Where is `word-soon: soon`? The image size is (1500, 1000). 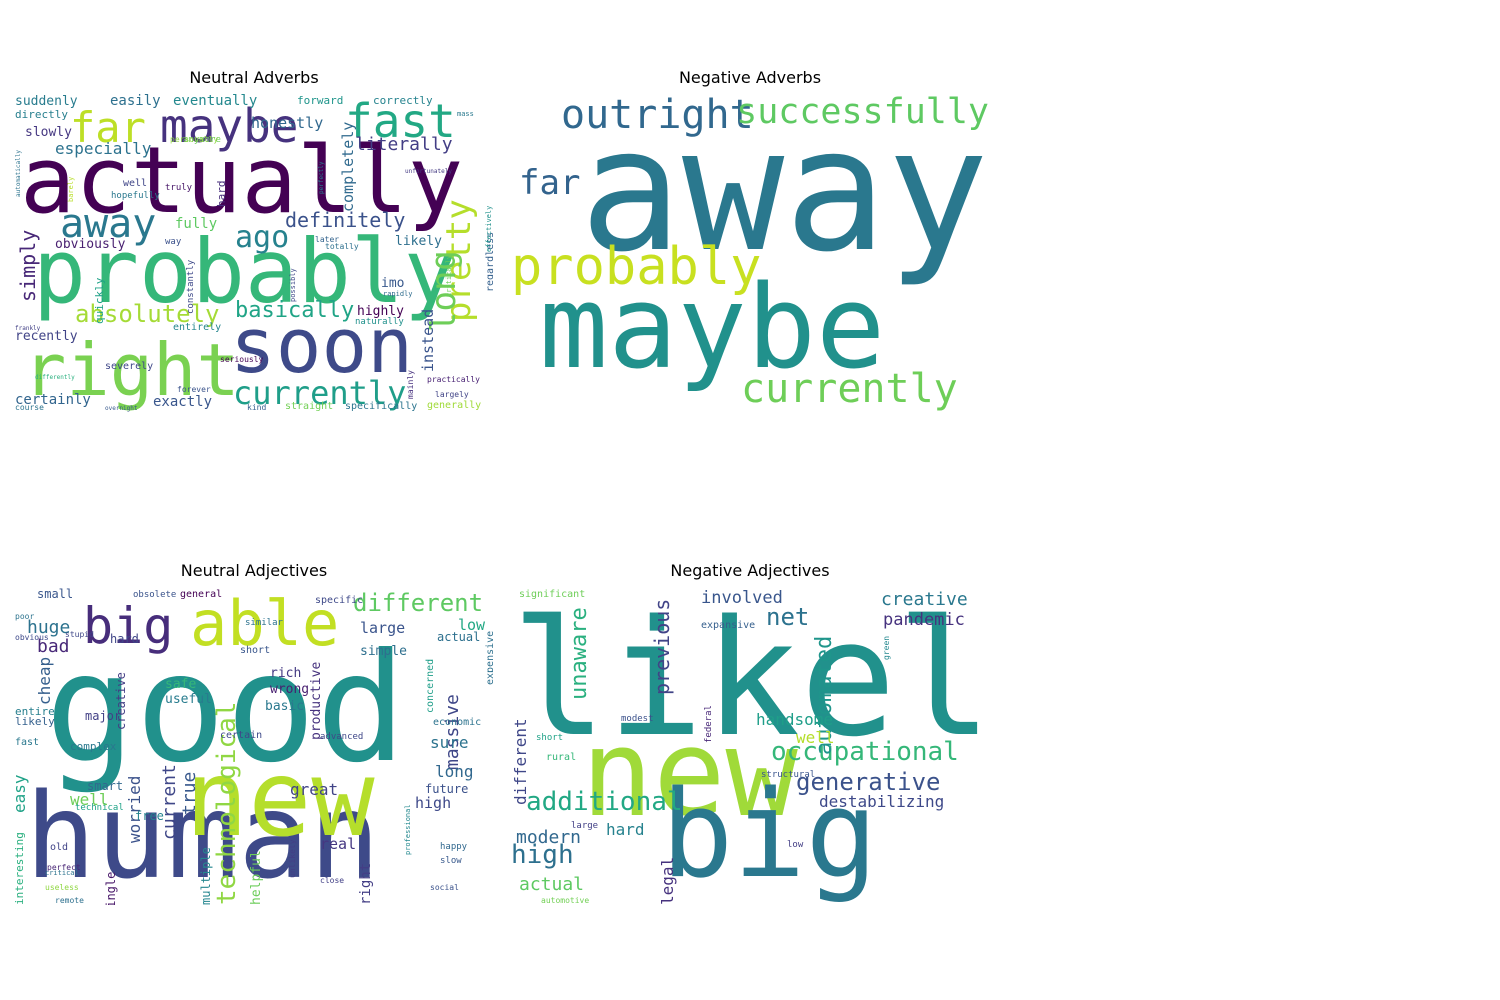 word-soon: soon is located at coordinates (321, 345).